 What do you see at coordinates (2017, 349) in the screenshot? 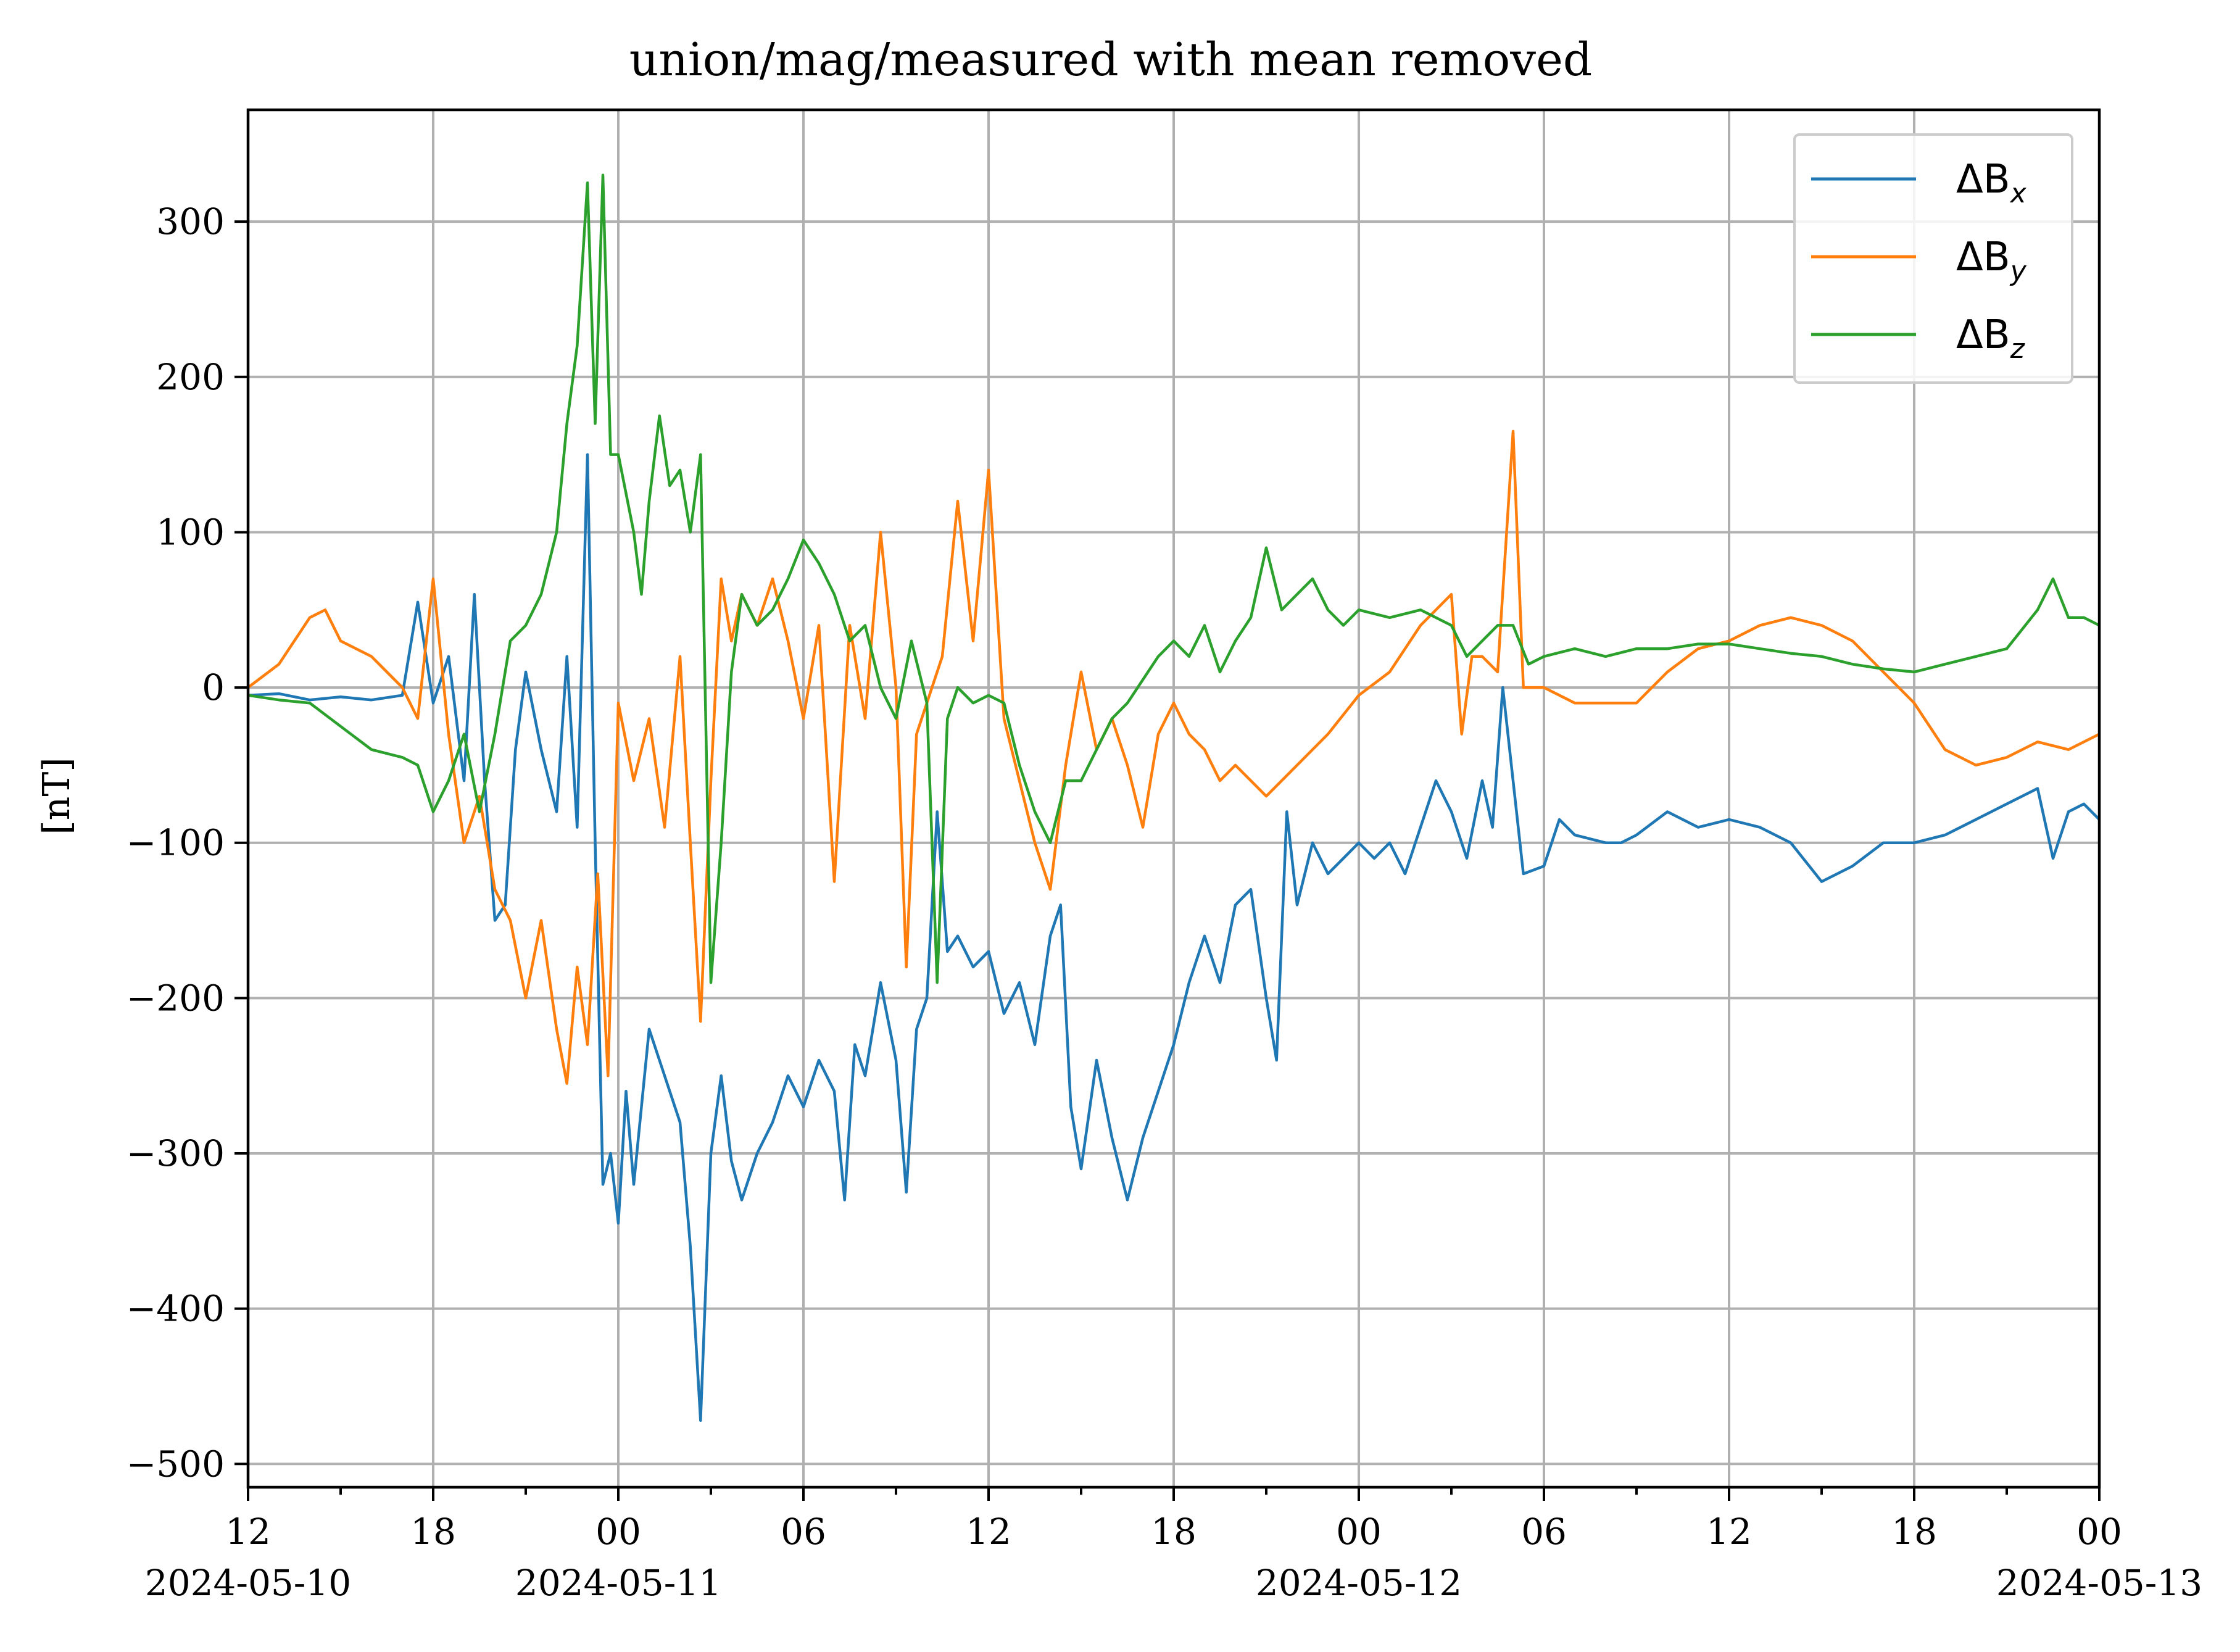
I see `legend-label-subscript: z` at bounding box center [2017, 349].